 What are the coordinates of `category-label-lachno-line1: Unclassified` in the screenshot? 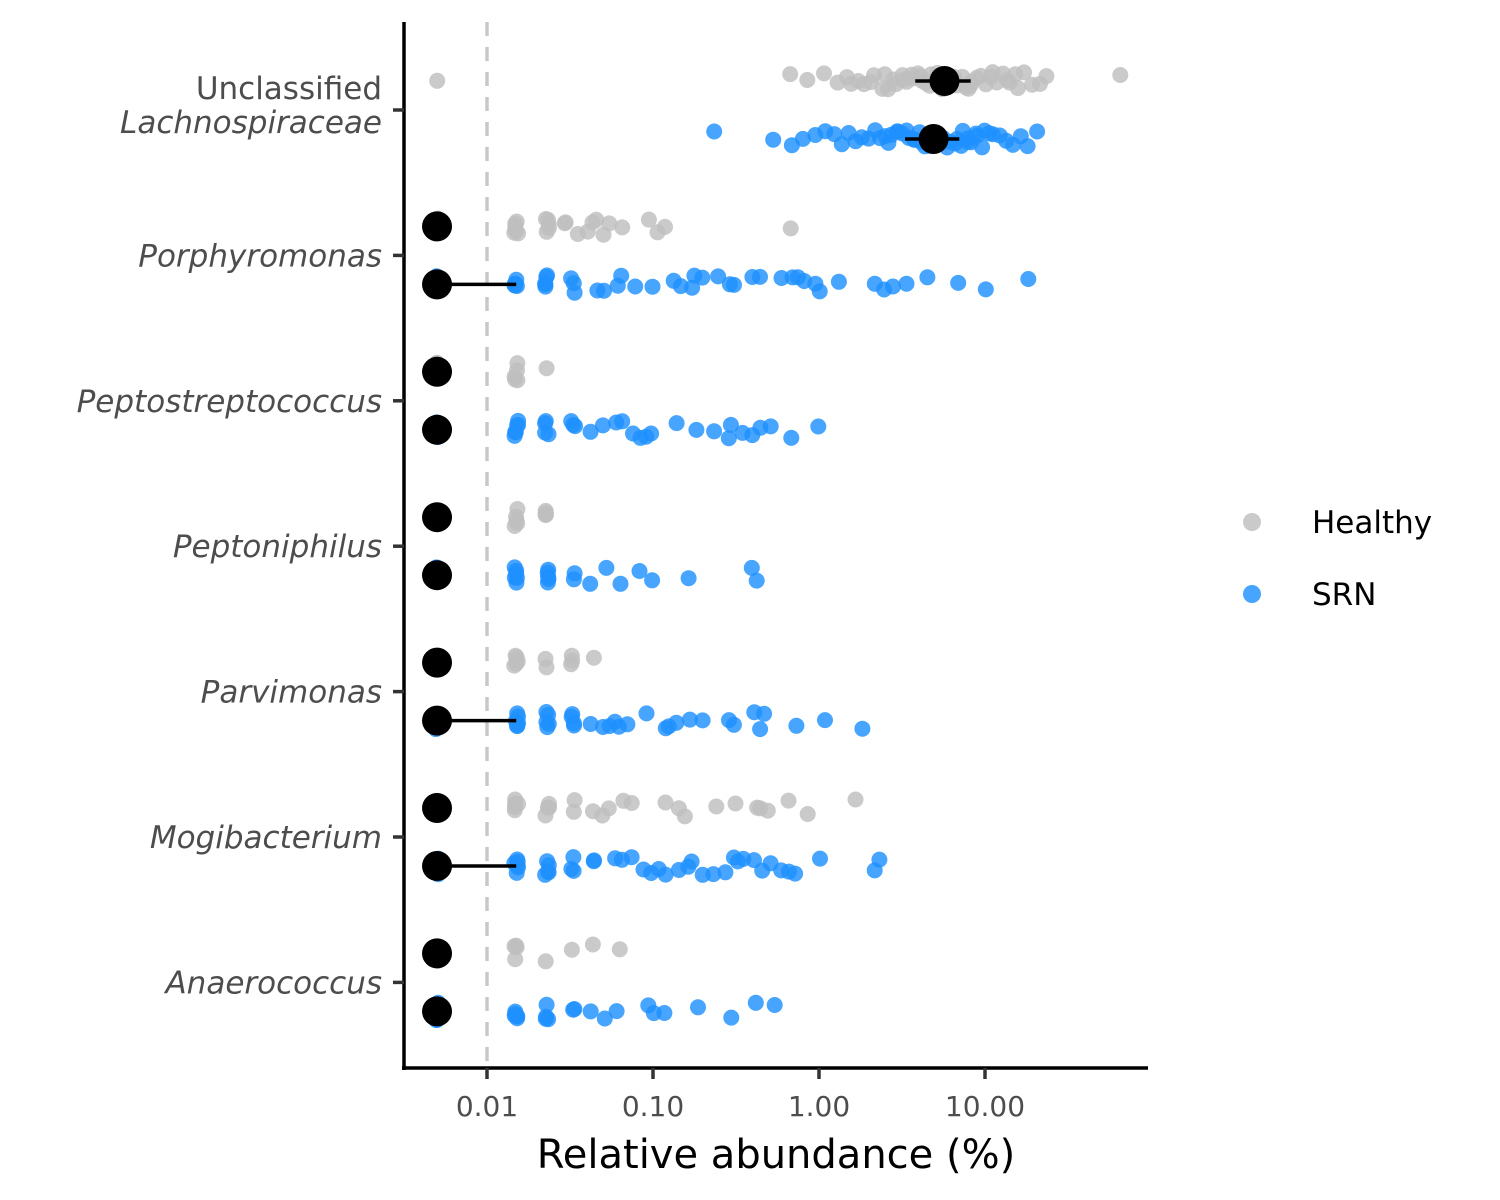 It's located at (289, 89).